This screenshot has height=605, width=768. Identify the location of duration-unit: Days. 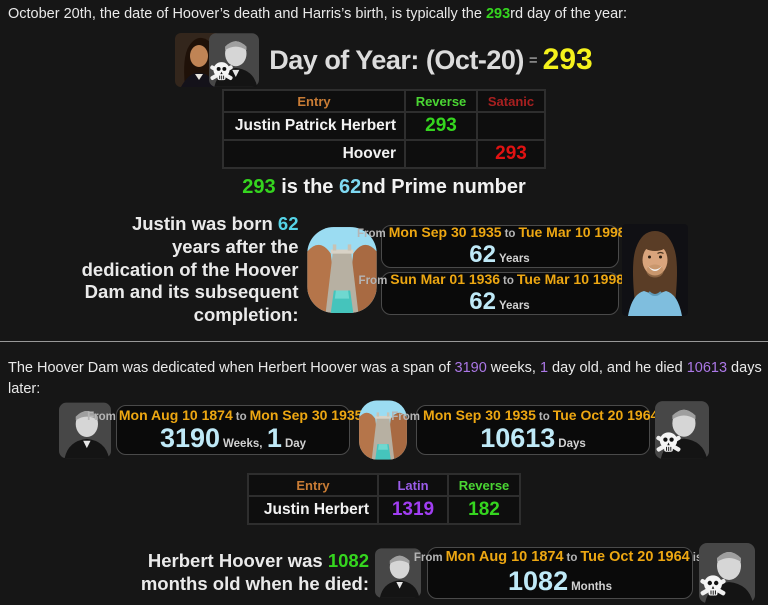
(572, 444).